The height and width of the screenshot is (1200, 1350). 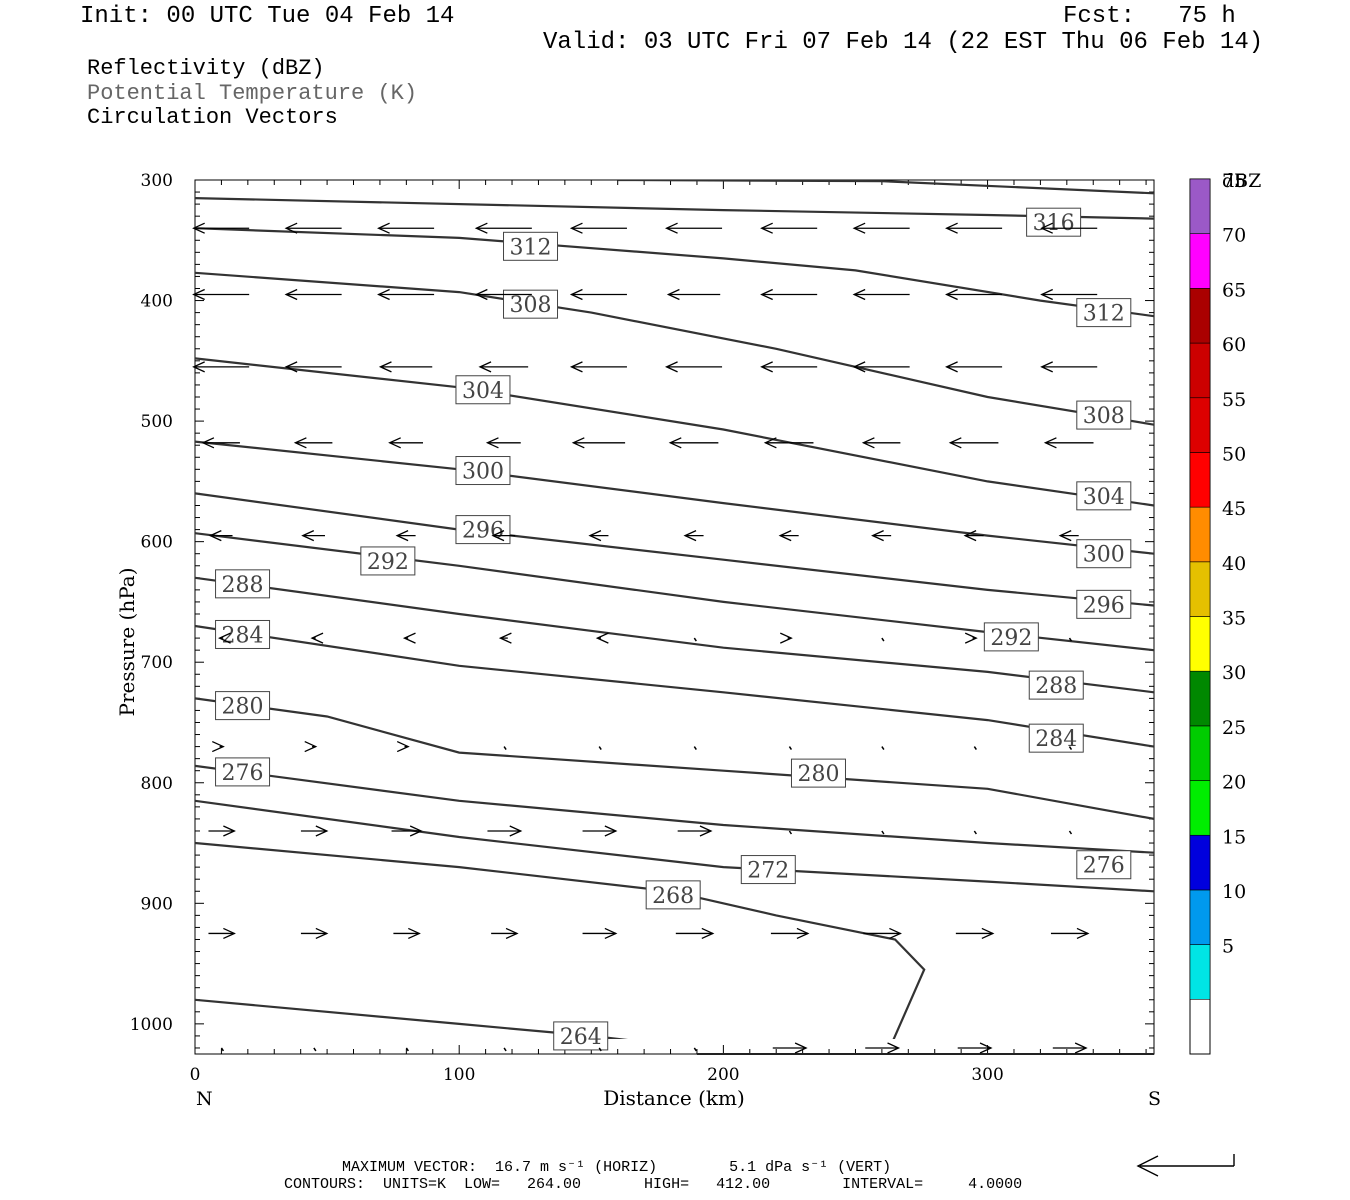 What do you see at coordinates (1154, 1099) in the screenshot?
I see `x-right-label: S` at bounding box center [1154, 1099].